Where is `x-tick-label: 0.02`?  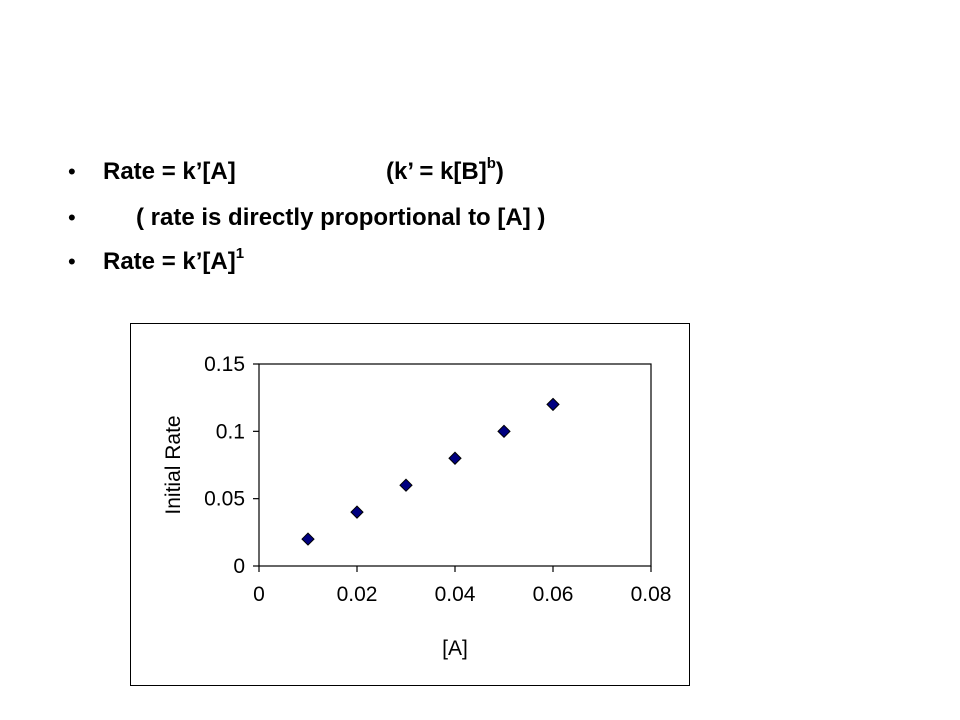 x-tick-label: 0.02 is located at coordinates (357, 594).